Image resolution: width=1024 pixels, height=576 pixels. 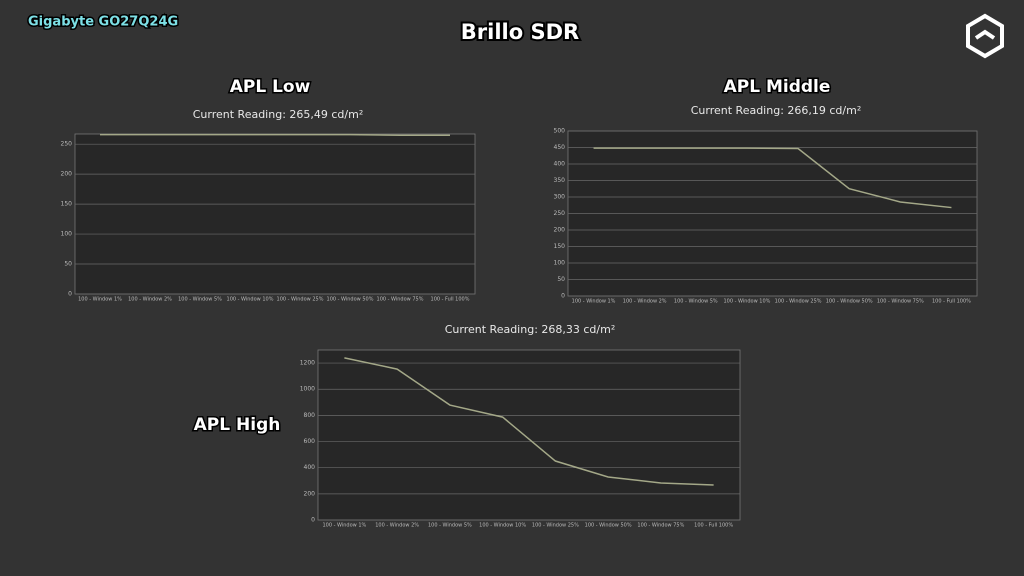 I want to click on chart-subtitle: Current Reading: 268,33 cd/m², so click(x=530, y=329).